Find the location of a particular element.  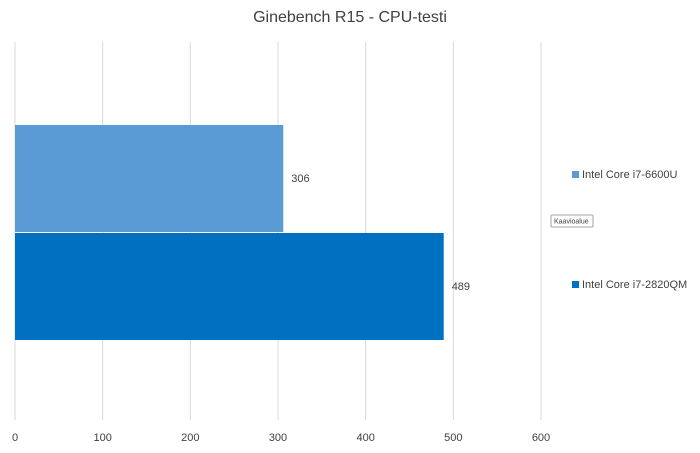

tooltip-text: Kaavioalue is located at coordinates (571, 221).